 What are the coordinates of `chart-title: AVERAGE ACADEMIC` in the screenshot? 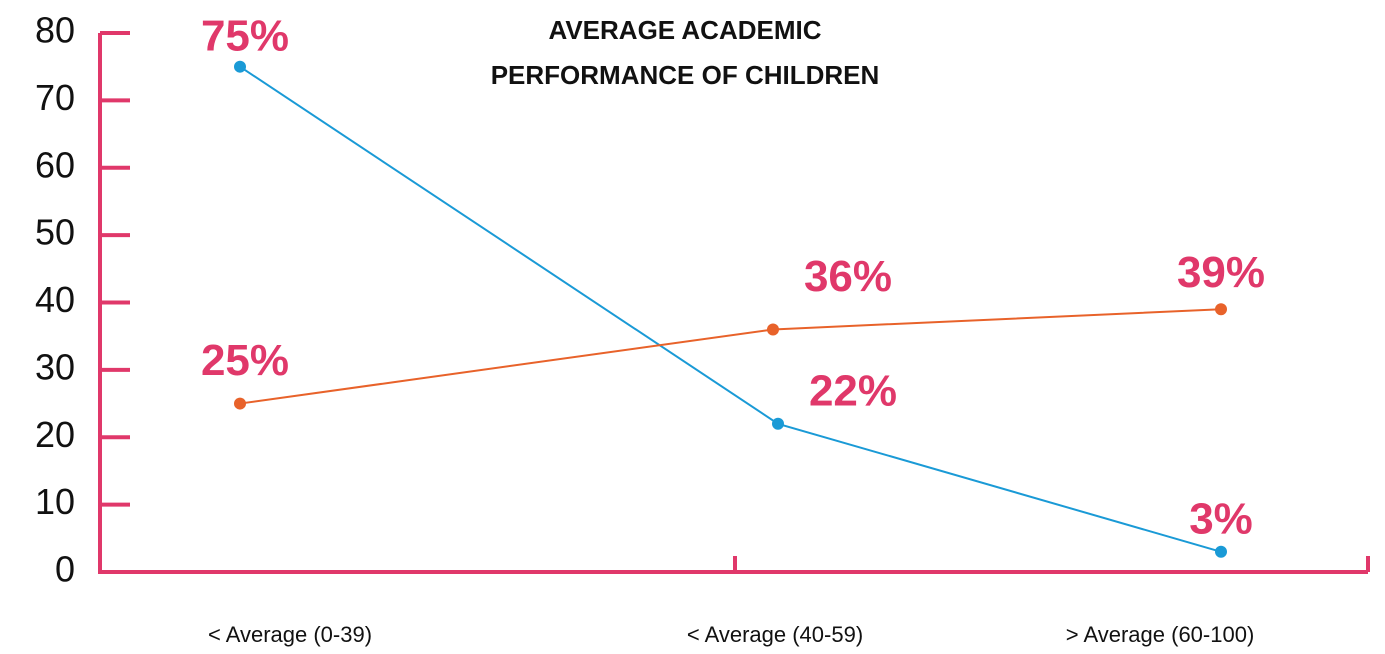 It's located at (684, 30).